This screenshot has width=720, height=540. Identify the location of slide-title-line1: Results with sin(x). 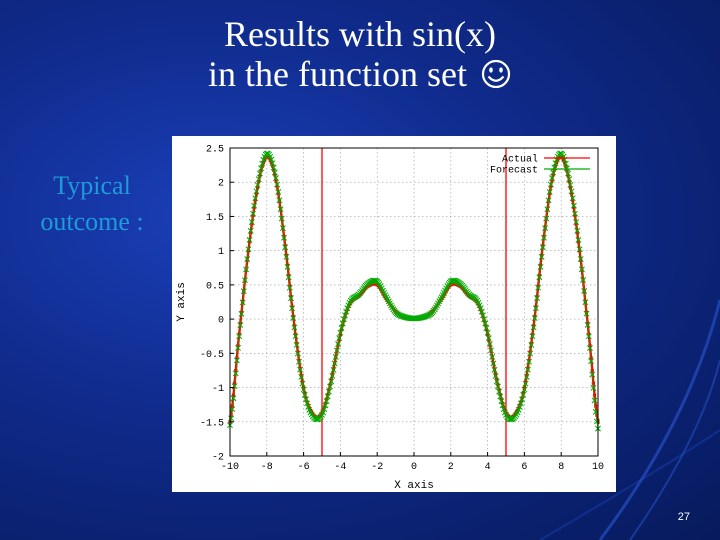
(359, 34).